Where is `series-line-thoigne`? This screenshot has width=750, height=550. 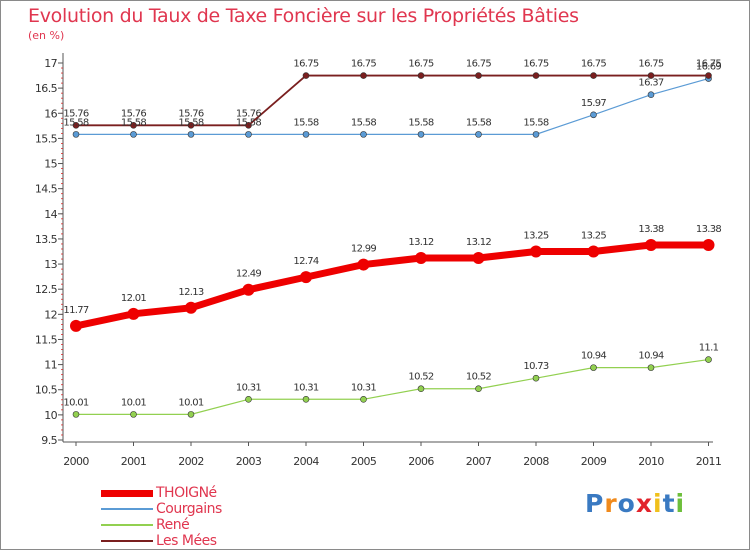 series-line-thoigne is located at coordinates (392, 285).